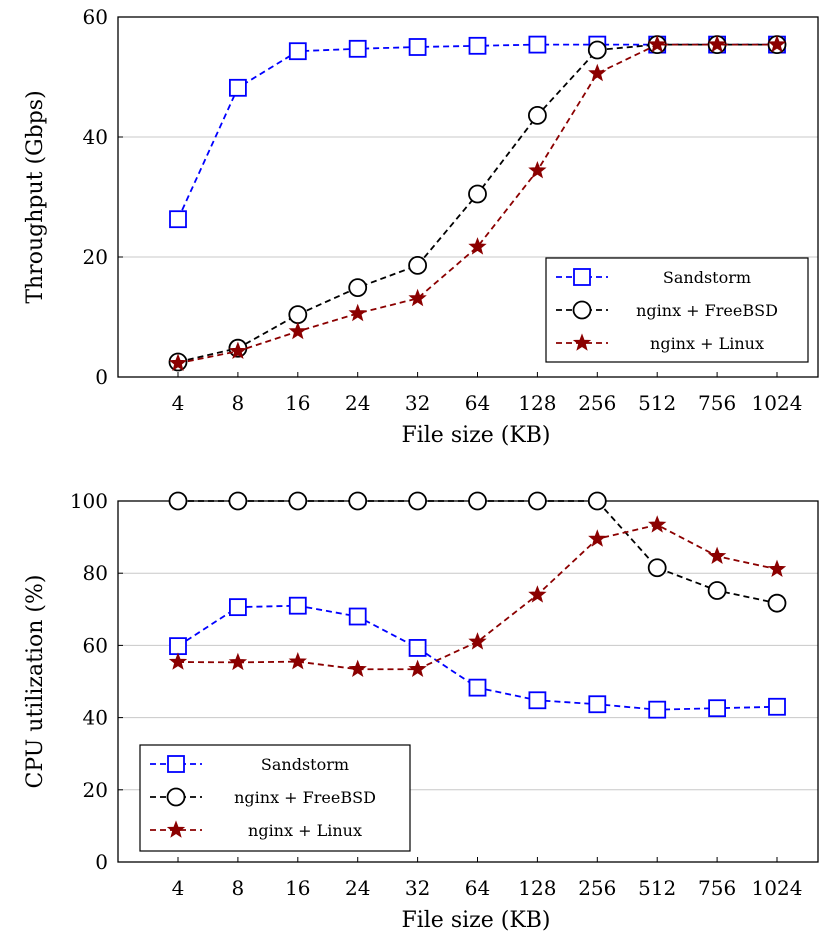 The width and height of the screenshot is (830, 942). Describe the element at coordinates (95, 257) in the screenshot. I see `y-tick-label: 20` at that location.